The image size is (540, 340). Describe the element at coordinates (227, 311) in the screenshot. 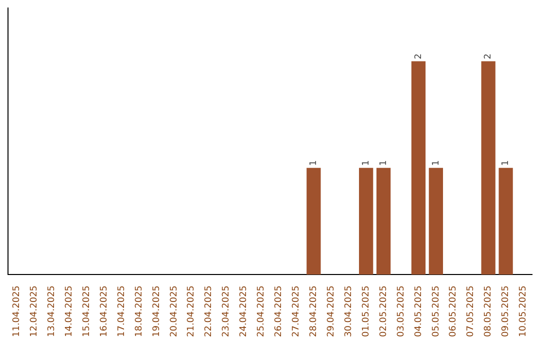

I see `x-tick-label: 23.04.2025` at that location.